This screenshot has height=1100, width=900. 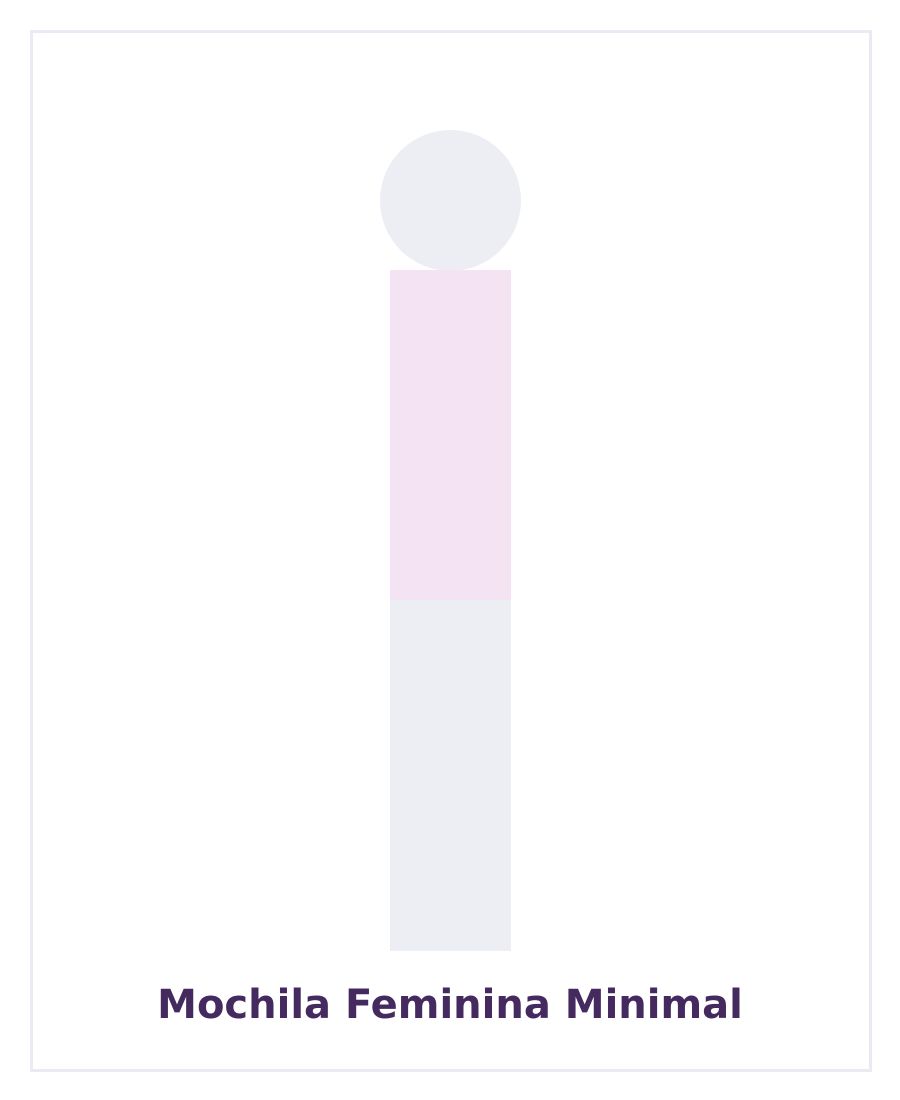 I want to click on figure-head, so click(x=450, y=200).